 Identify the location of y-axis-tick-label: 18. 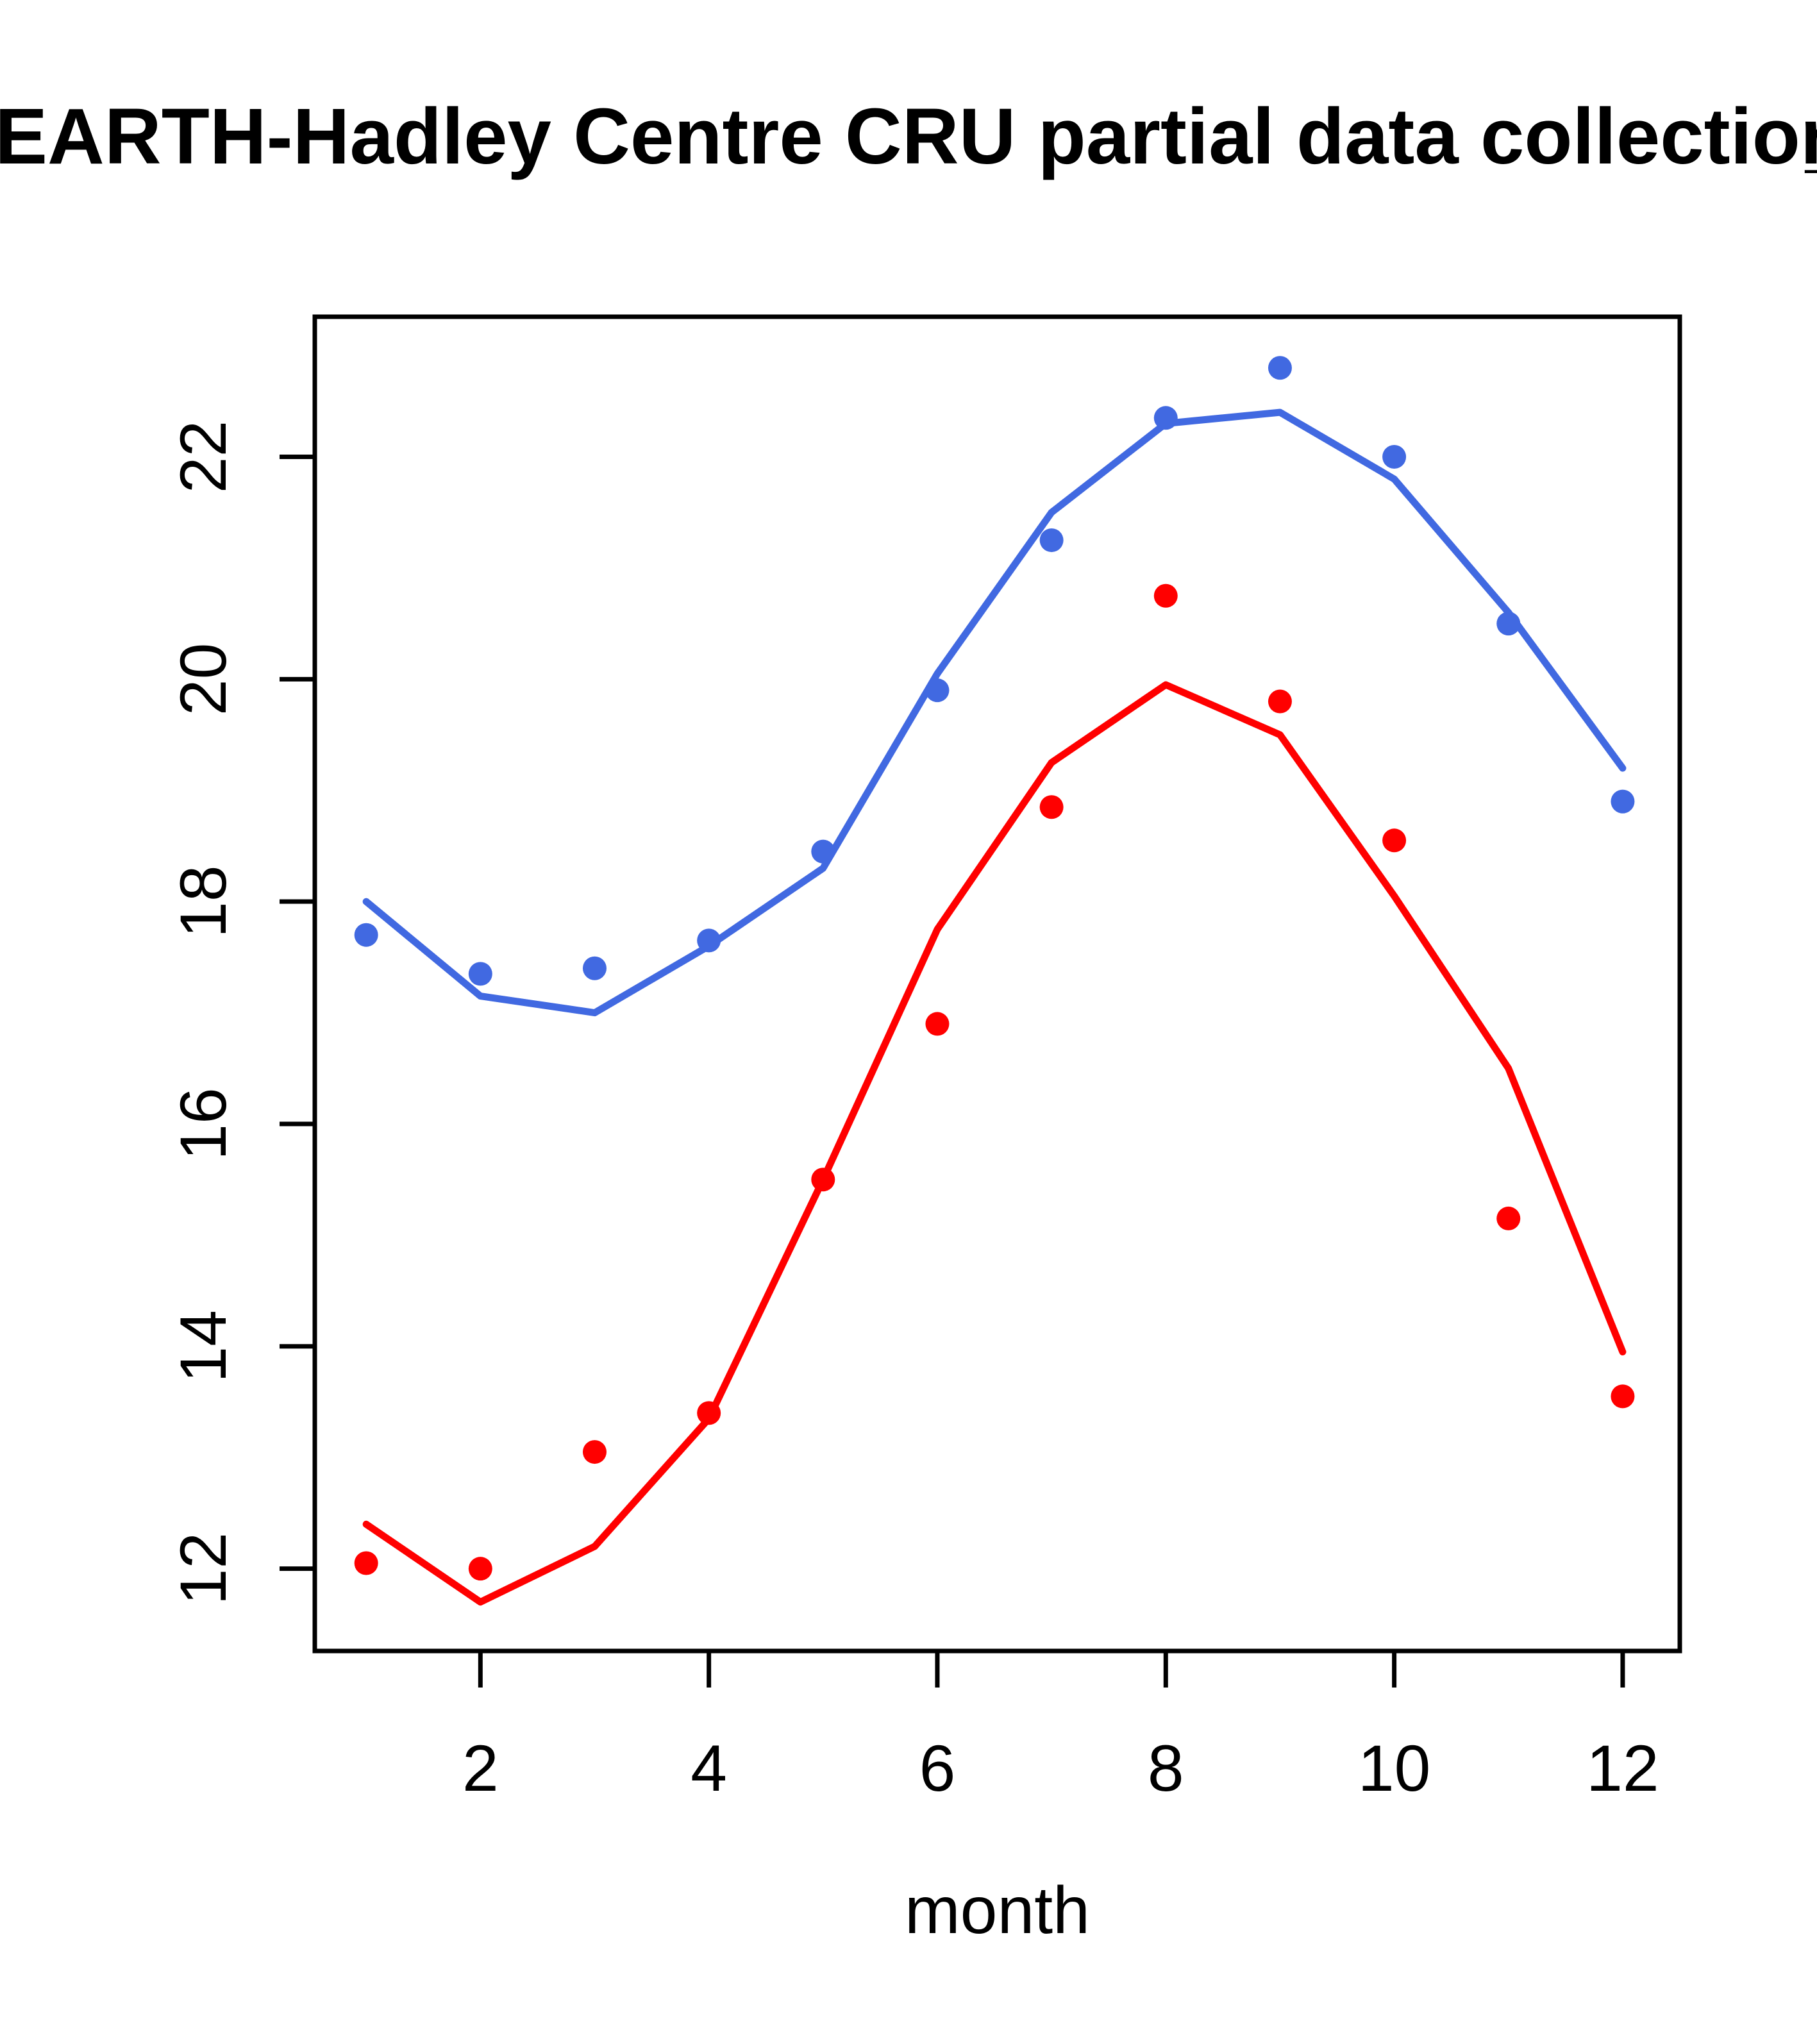
(204, 901).